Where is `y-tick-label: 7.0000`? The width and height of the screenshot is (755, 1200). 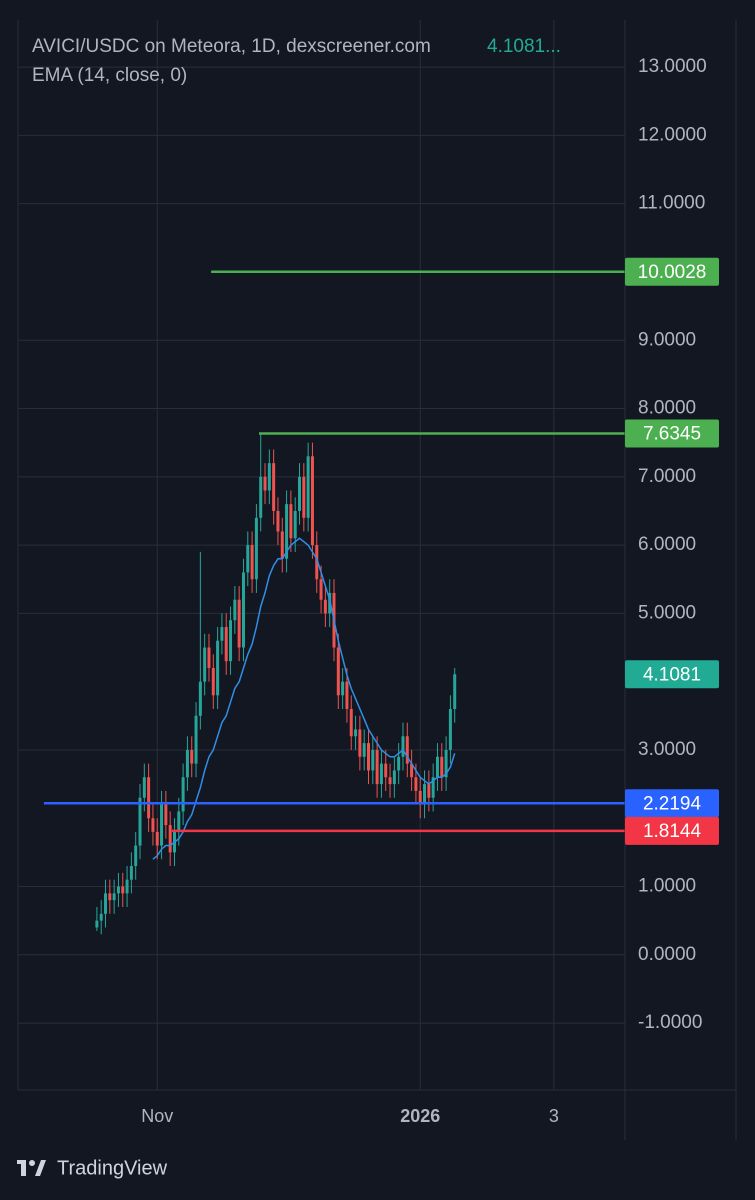 y-tick-label: 7.0000 is located at coordinates (667, 476).